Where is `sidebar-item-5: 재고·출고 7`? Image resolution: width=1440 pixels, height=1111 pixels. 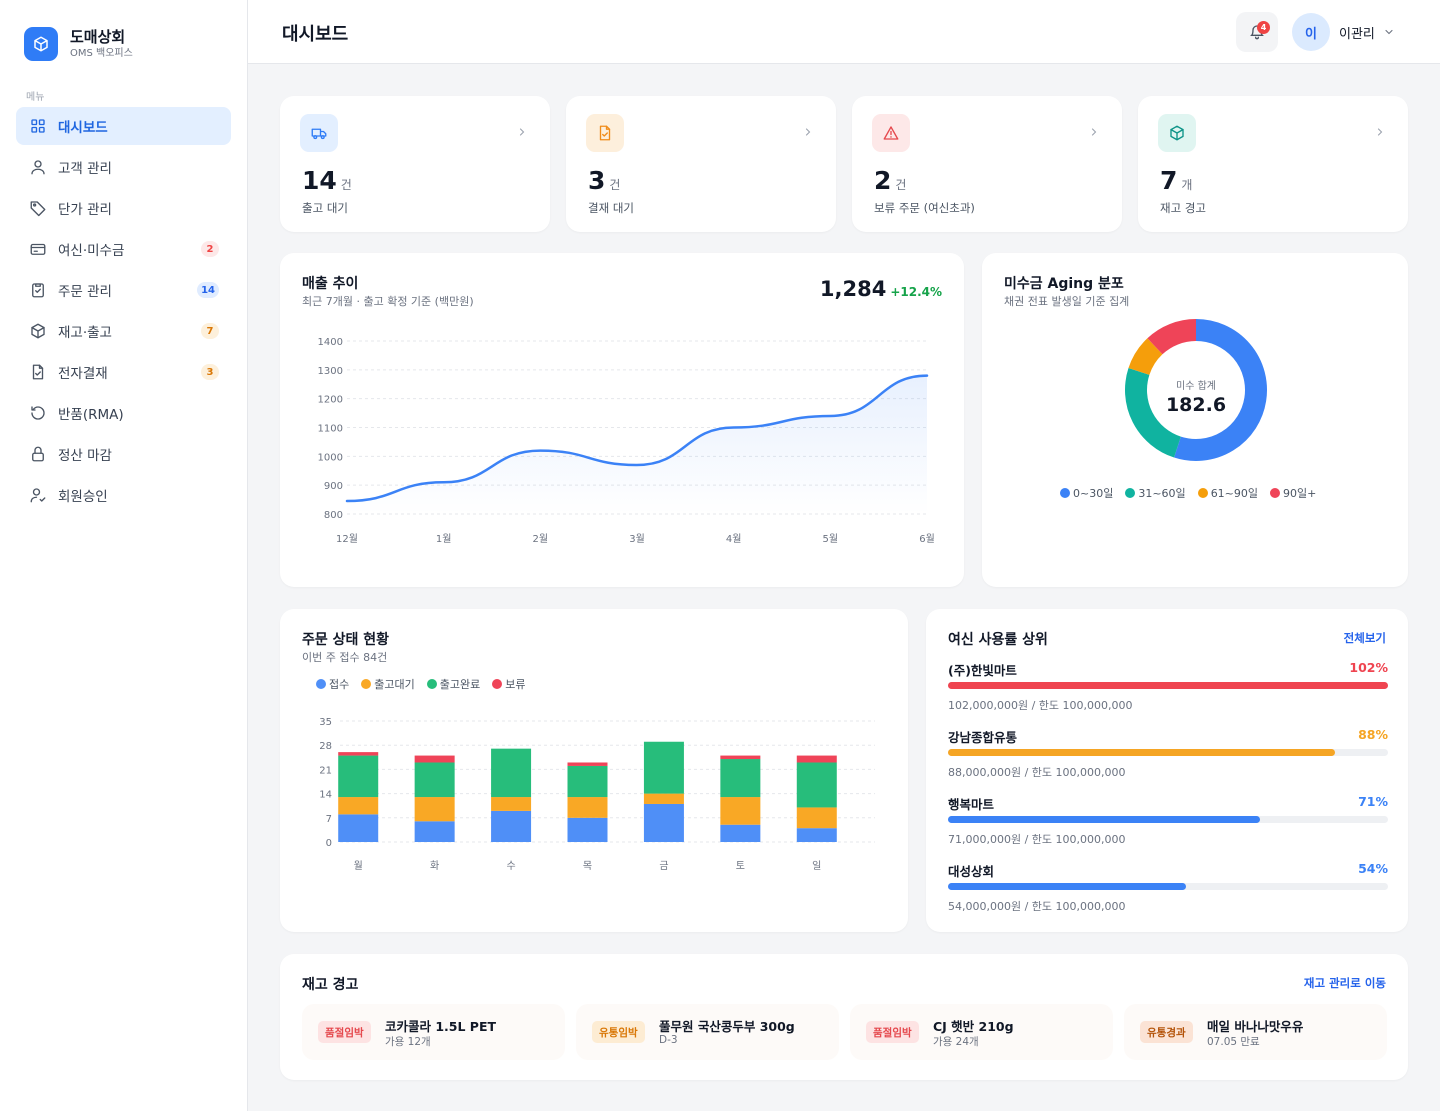 sidebar-item-5: 재고·출고 7 is located at coordinates (123, 331).